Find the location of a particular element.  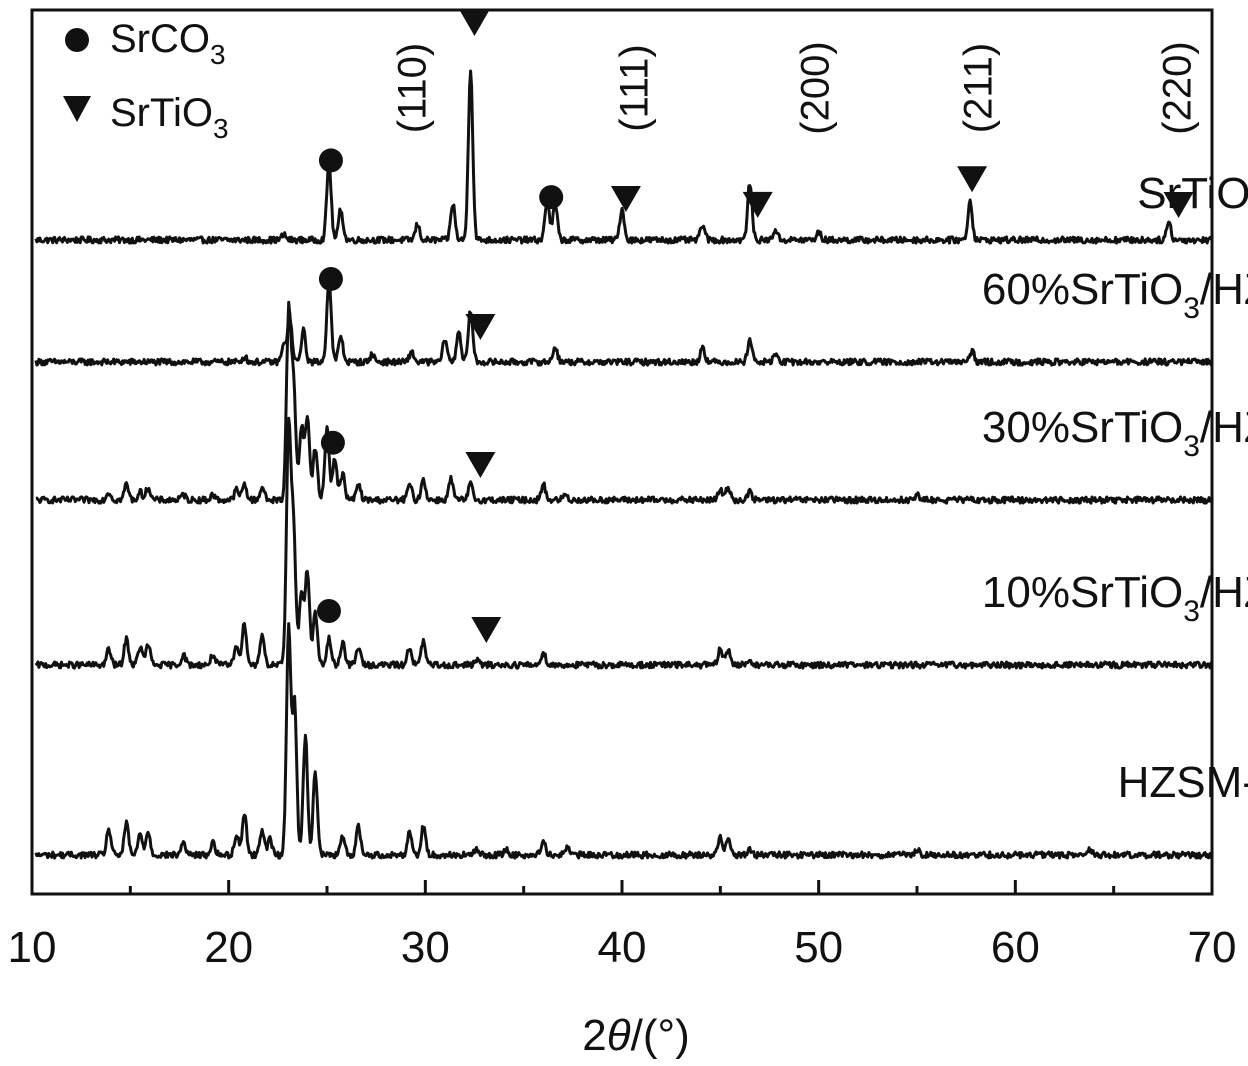

x-tick-label: 20 is located at coordinates (228, 947).